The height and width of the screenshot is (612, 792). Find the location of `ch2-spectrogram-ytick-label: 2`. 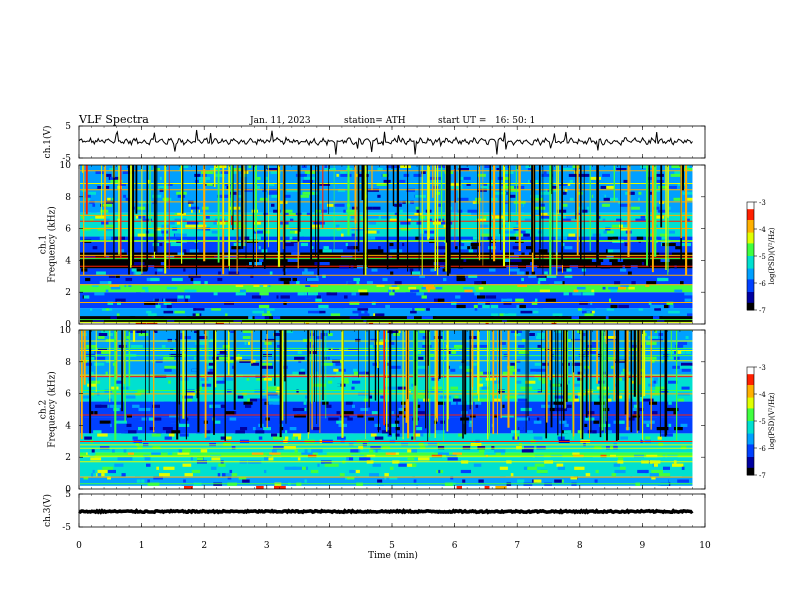

ch2-spectrogram-ytick-label: 2 is located at coordinates (68, 458).